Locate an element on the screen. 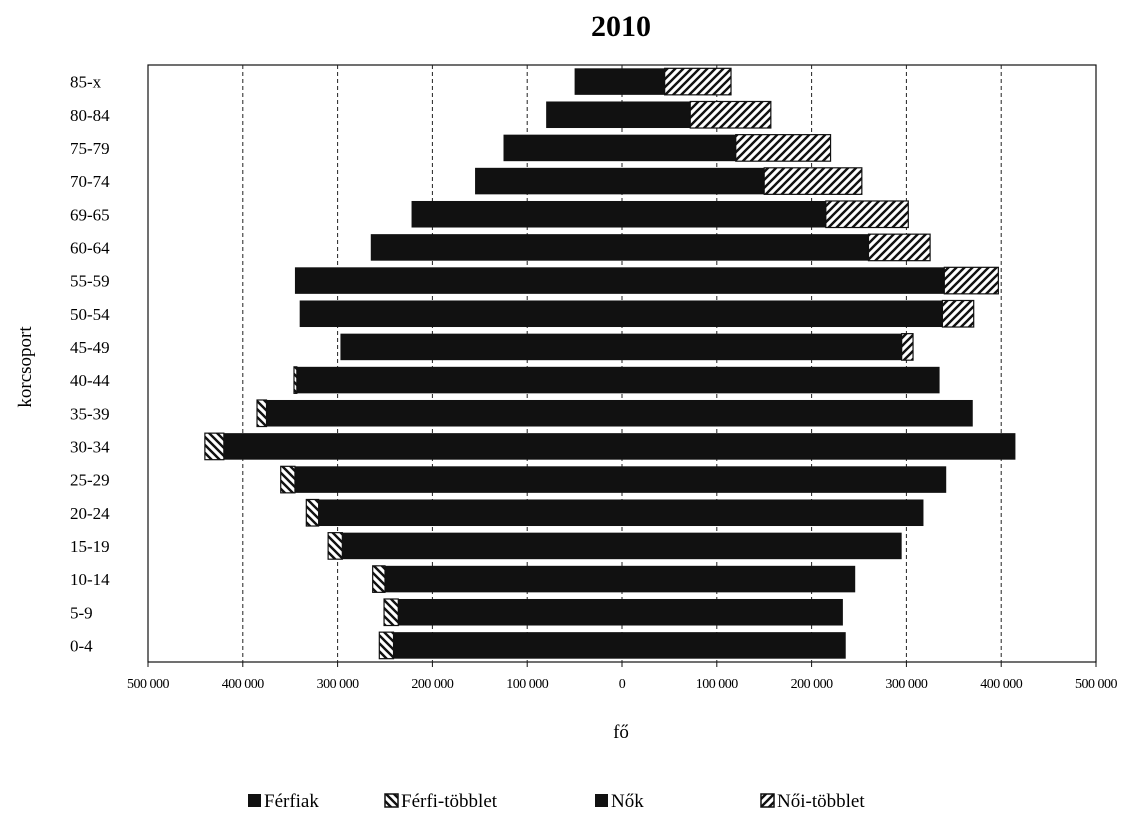 This screenshot has width=1132, height=816. y-tick-label: 45-49 is located at coordinates (90, 347).